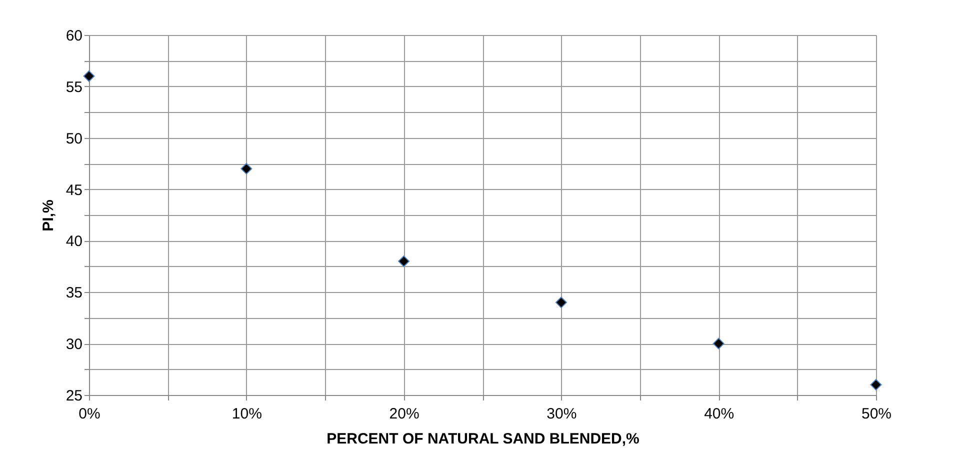  What do you see at coordinates (74, 345) in the screenshot?
I see `y-tick-label: 30` at bounding box center [74, 345].